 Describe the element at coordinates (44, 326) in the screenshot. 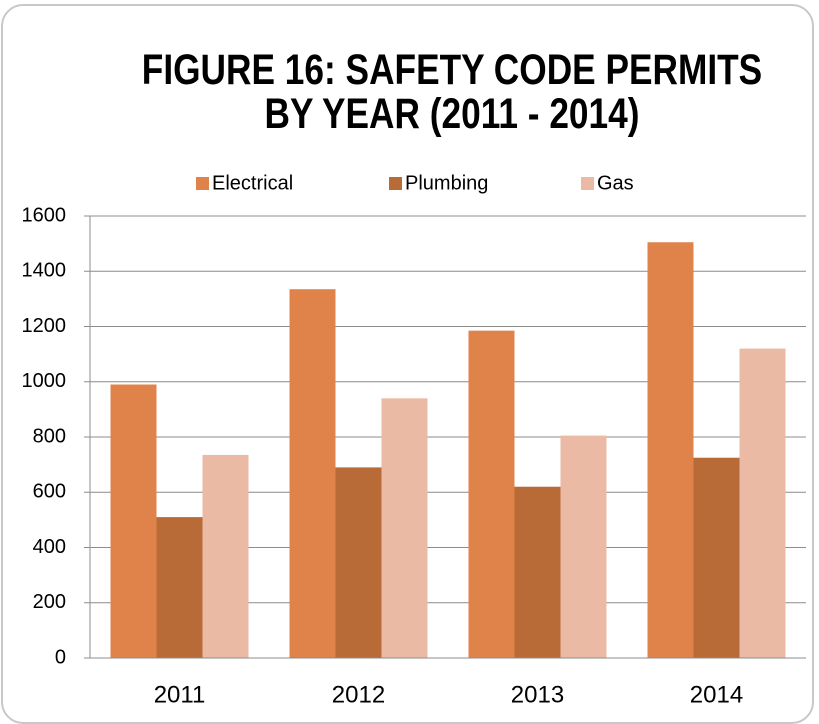

I see `y-tick-label: 1200` at that location.